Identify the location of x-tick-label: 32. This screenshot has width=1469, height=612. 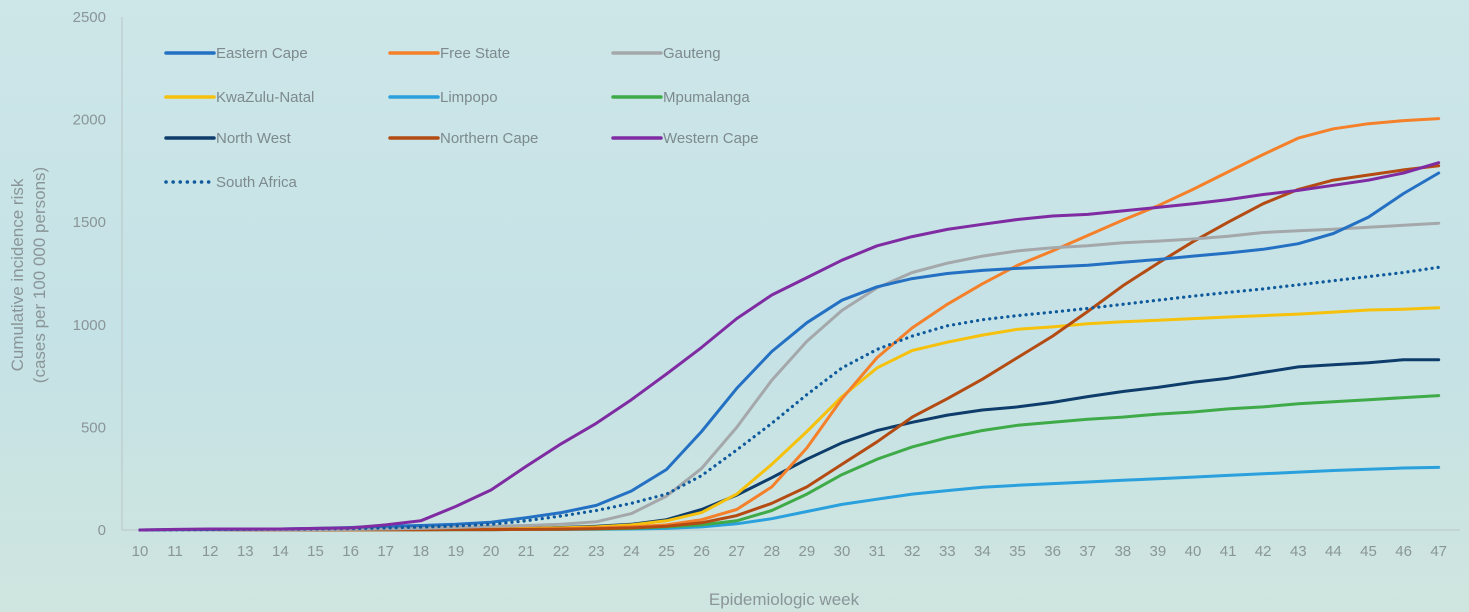
(912, 551).